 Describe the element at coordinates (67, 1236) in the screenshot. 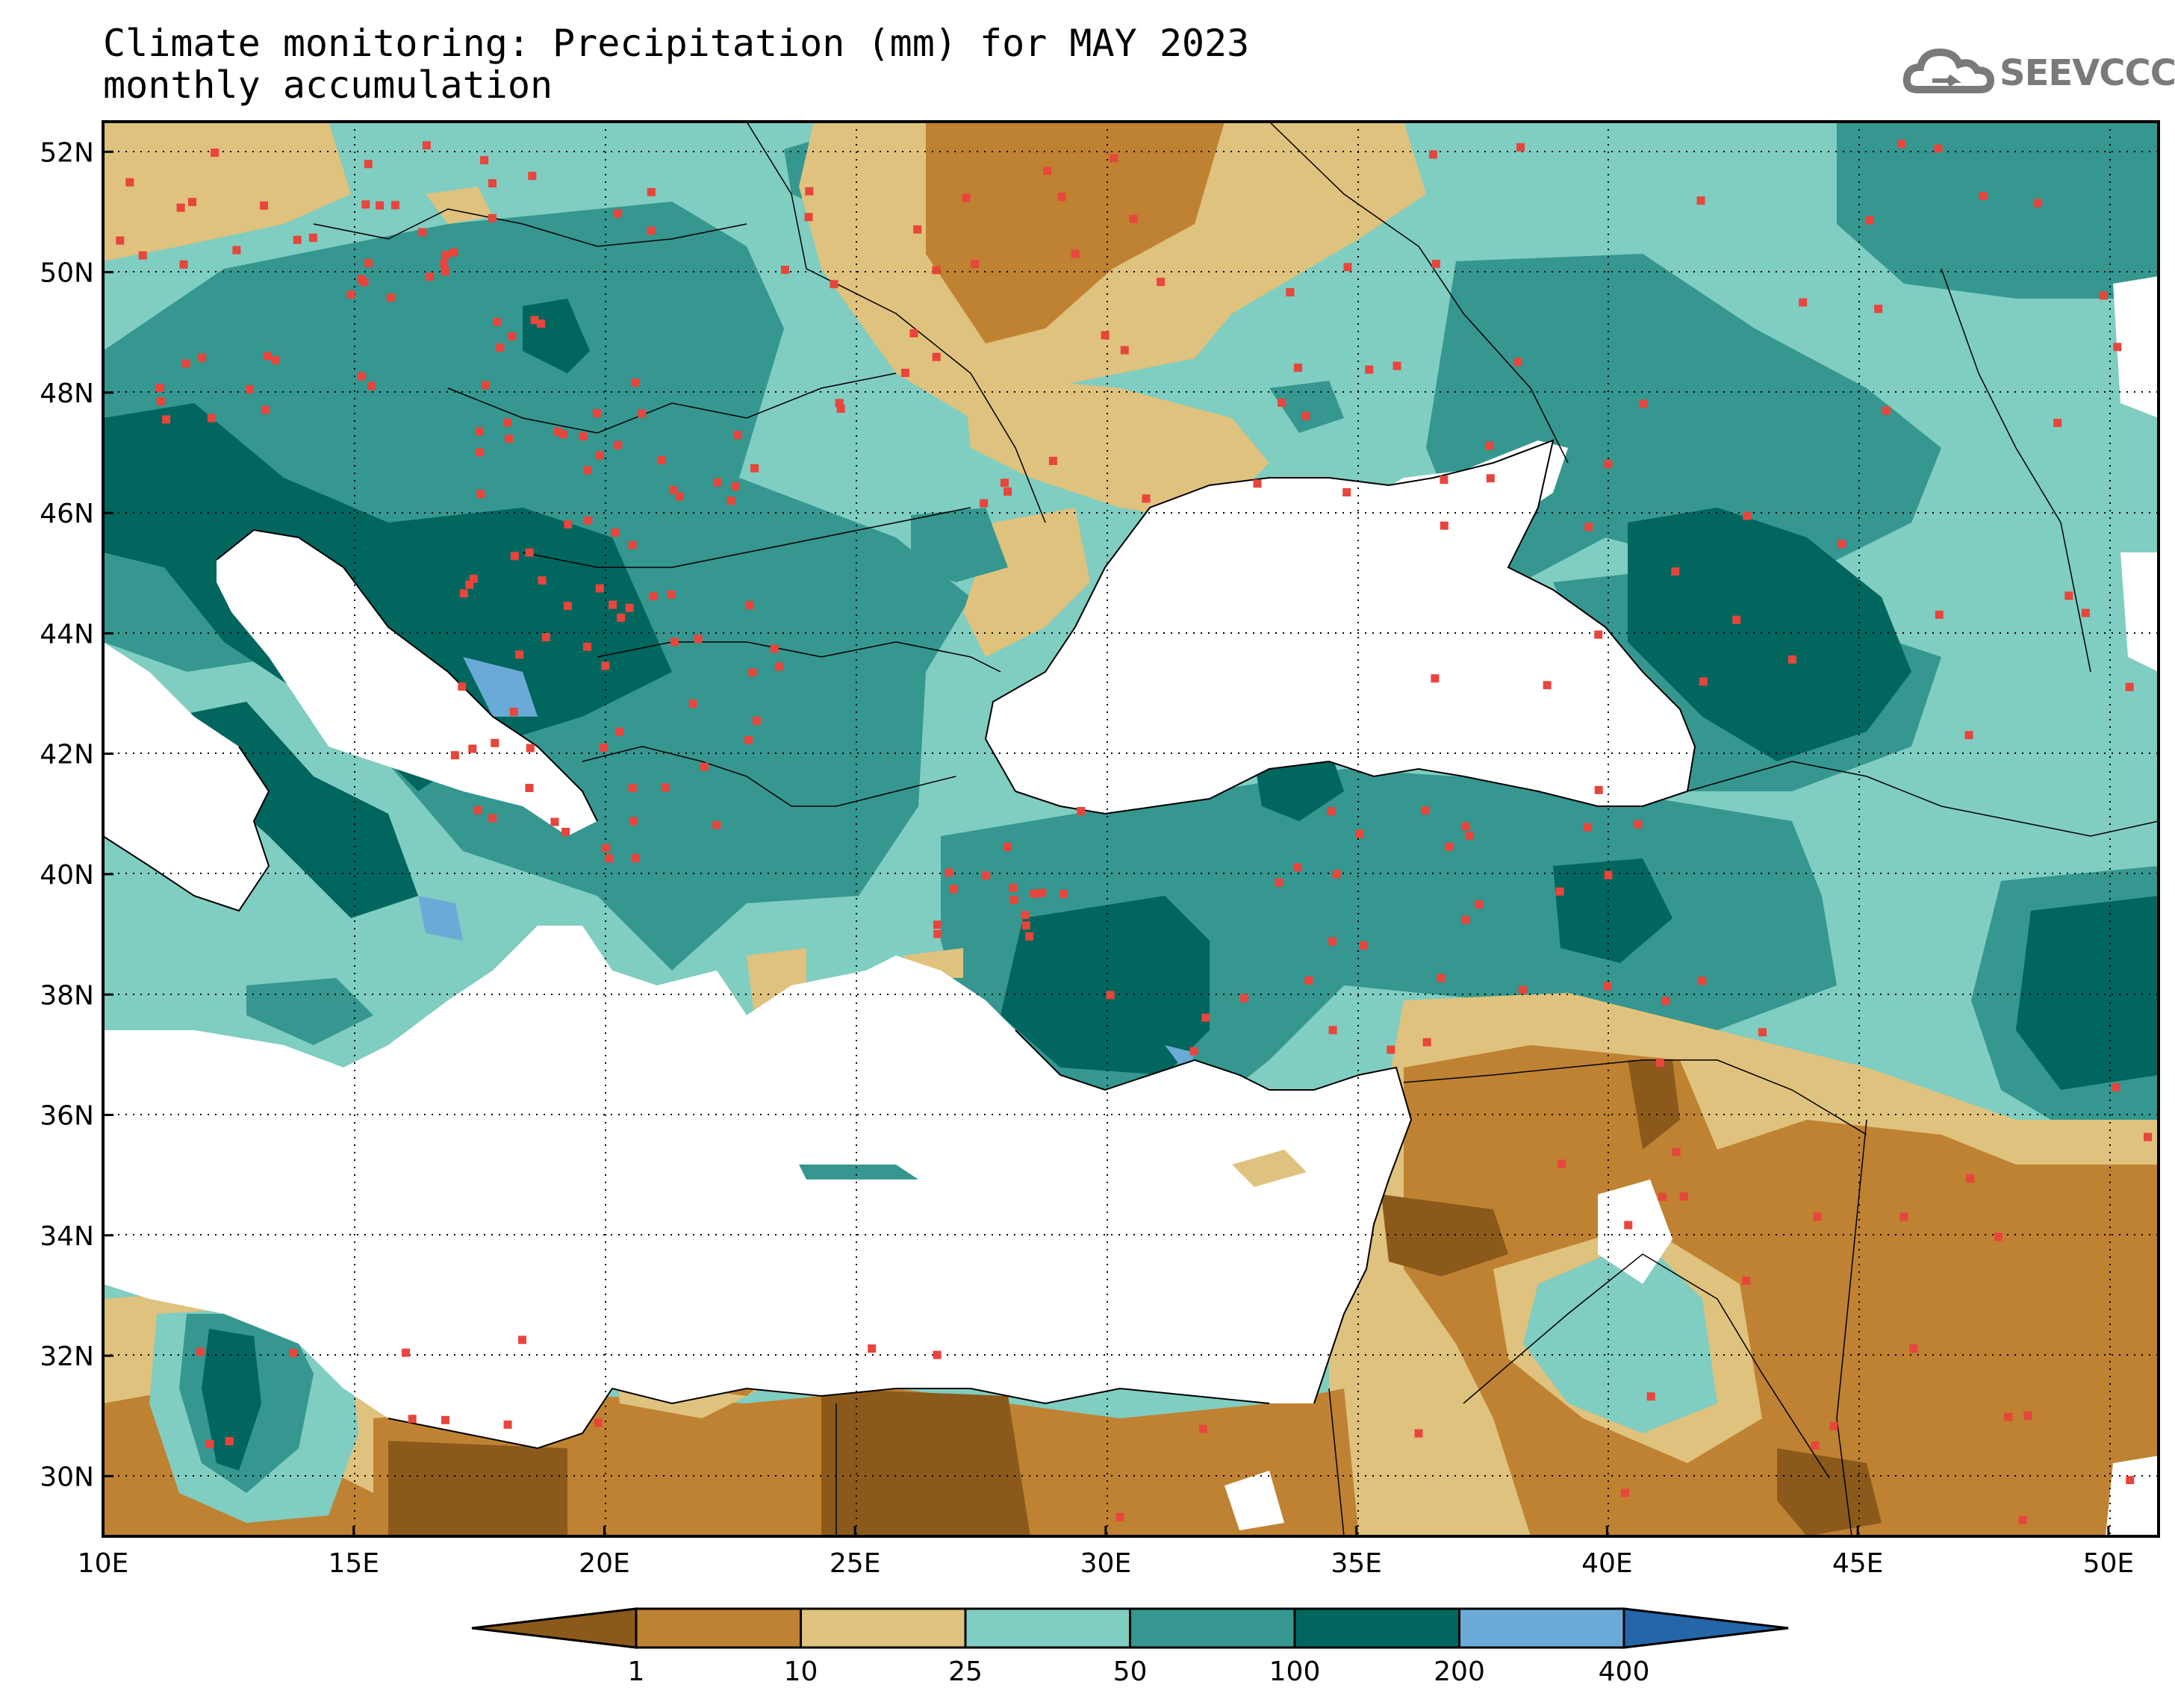

I see `y-tick-label: 34N` at that location.